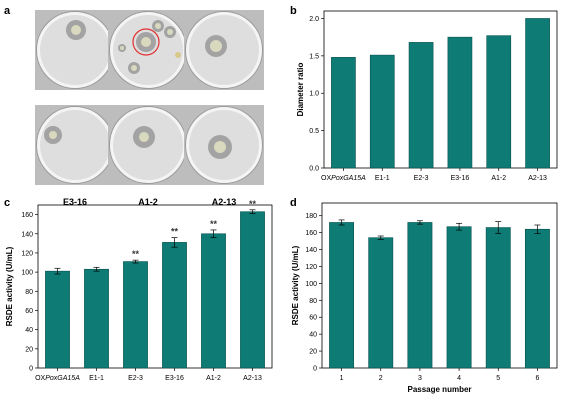 This screenshot has width=563, height=400. Describe the element at coordinates (224, 202) in the screenshot. I see `plate-label: A2-13` at that location.